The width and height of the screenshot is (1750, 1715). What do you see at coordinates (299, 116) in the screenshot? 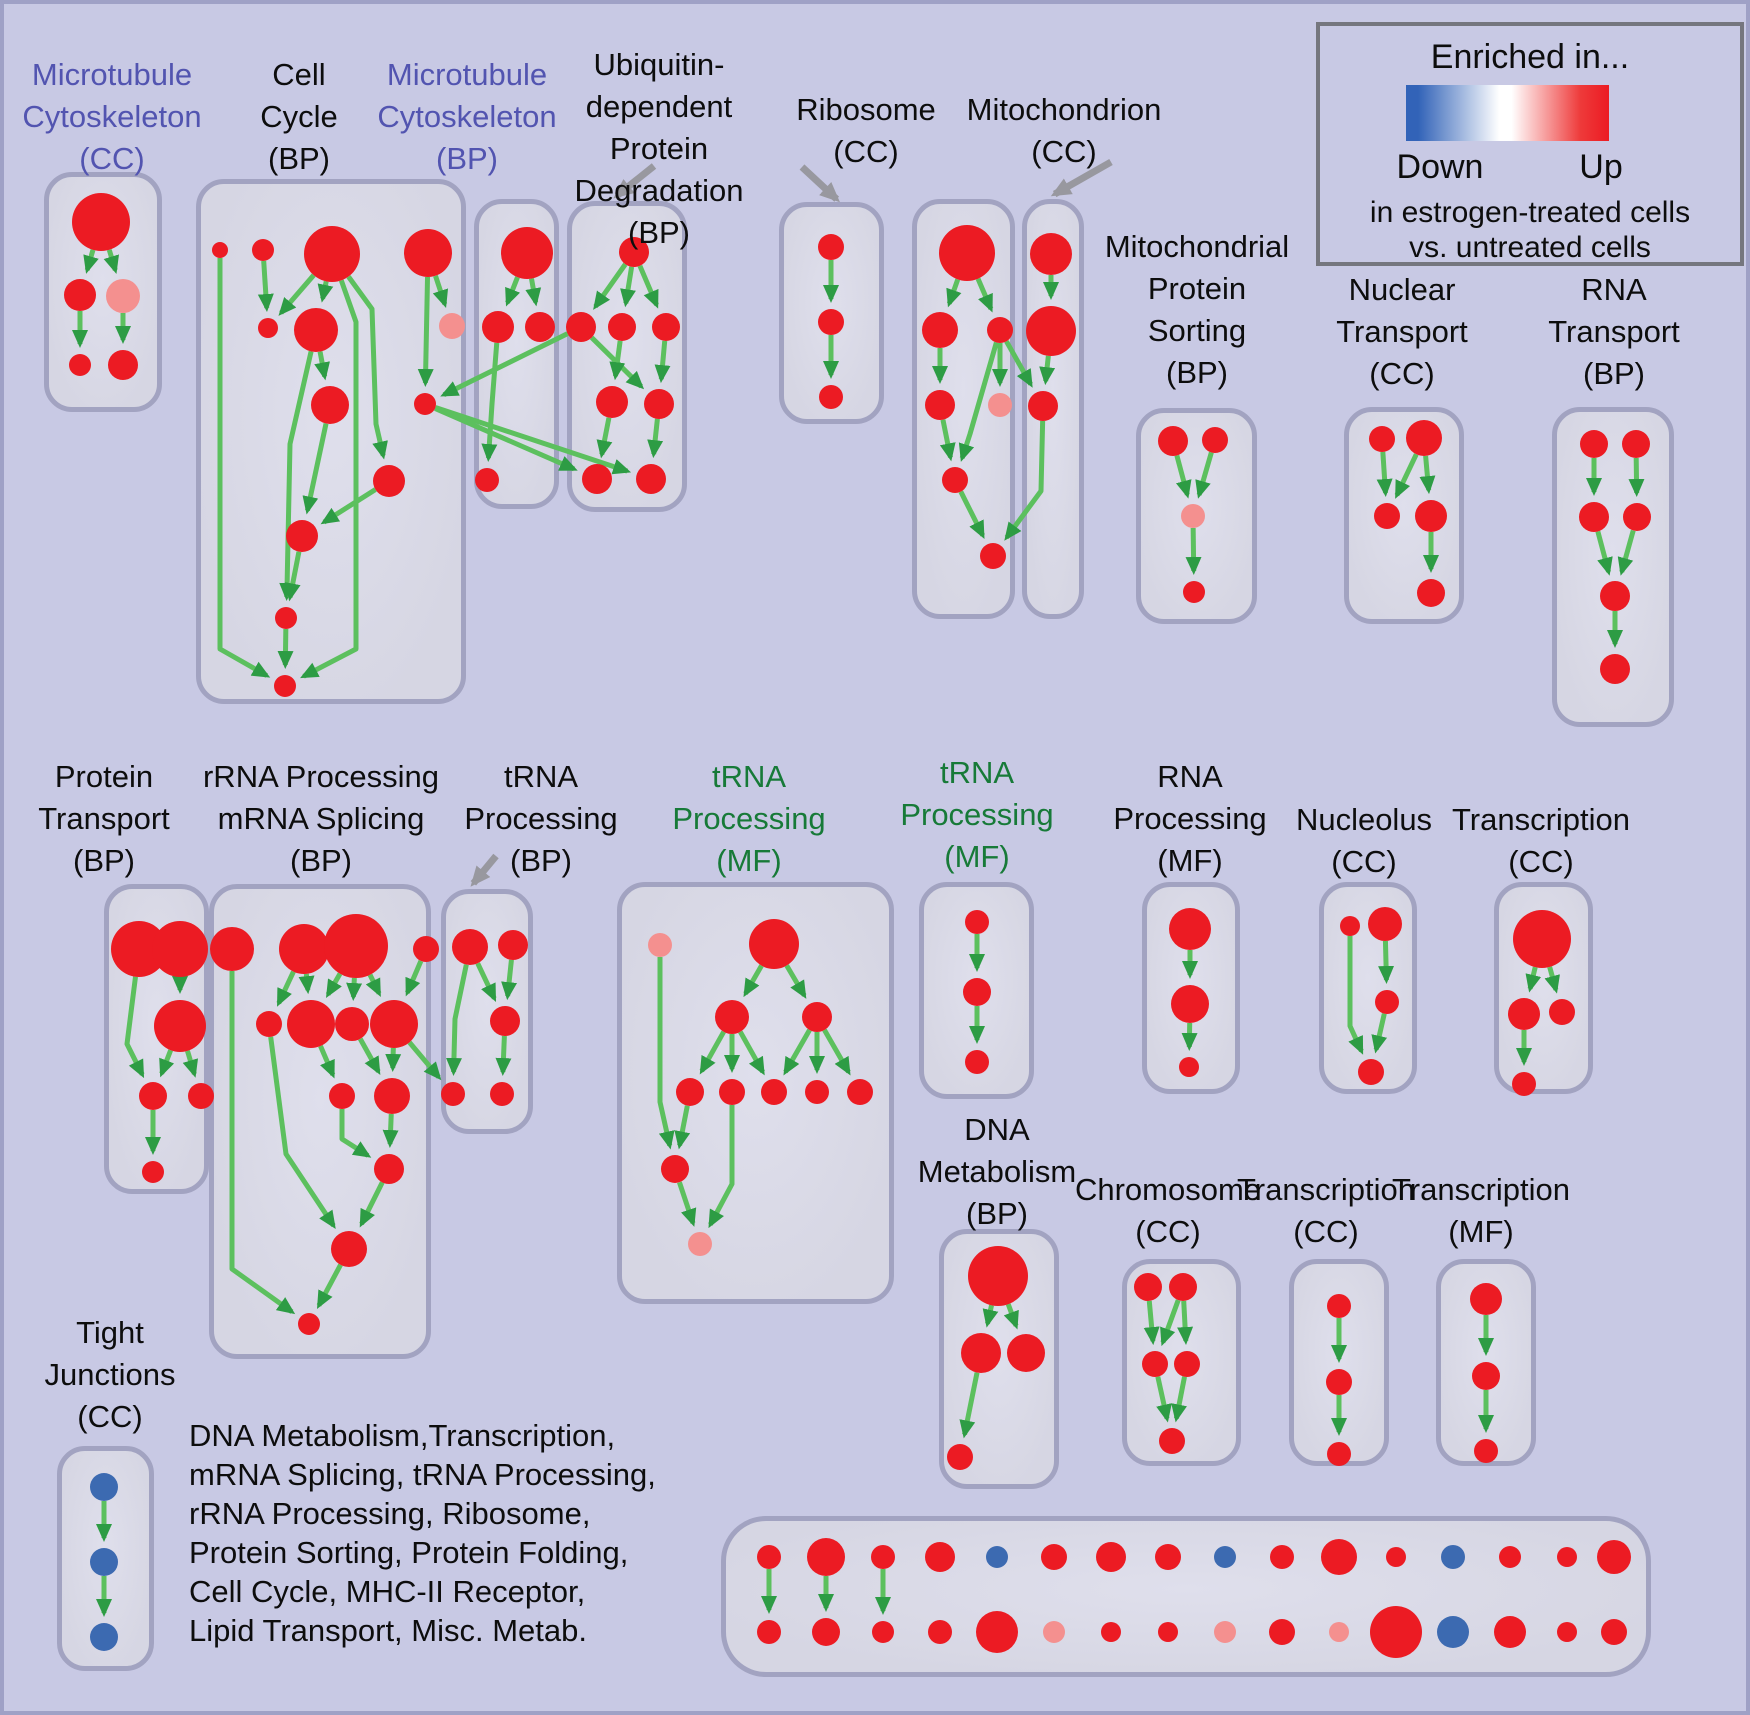
I see `label-cell-cycle-bp: Cell Cycle (BP)` at bounding box center [299, 116].